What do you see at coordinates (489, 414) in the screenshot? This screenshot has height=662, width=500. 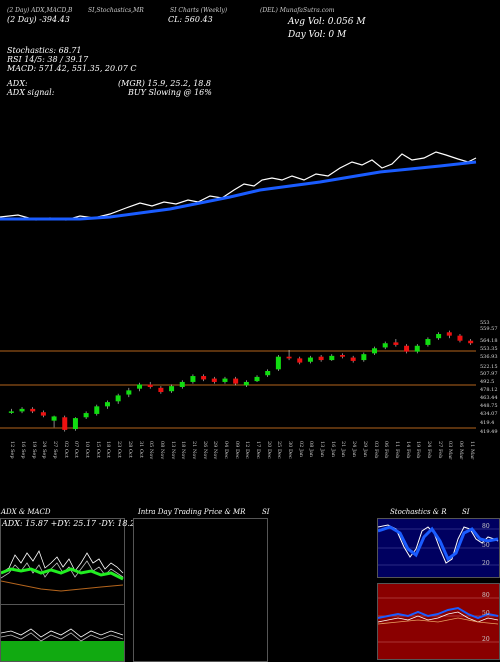 I see `price-axis-label: 434.07` at bounding box center [489, 414].